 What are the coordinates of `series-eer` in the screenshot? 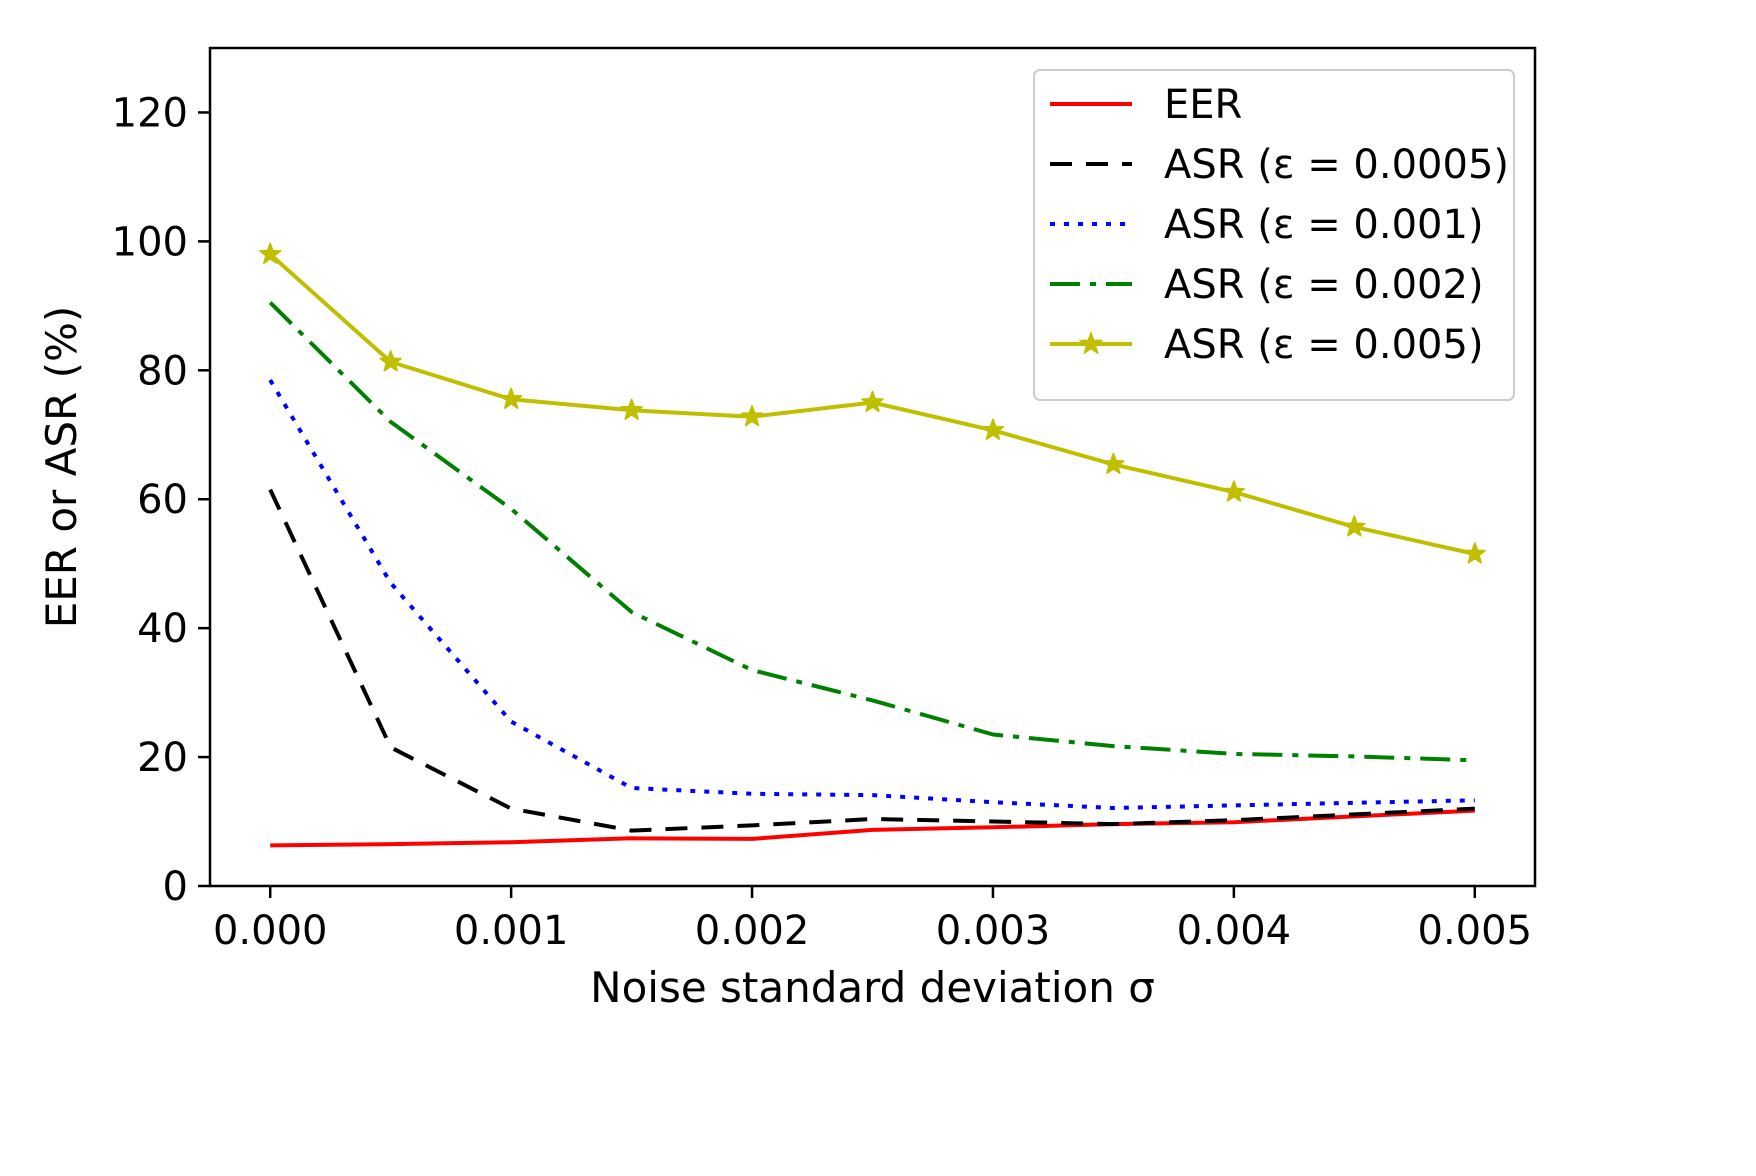 It's located at (872, 828).